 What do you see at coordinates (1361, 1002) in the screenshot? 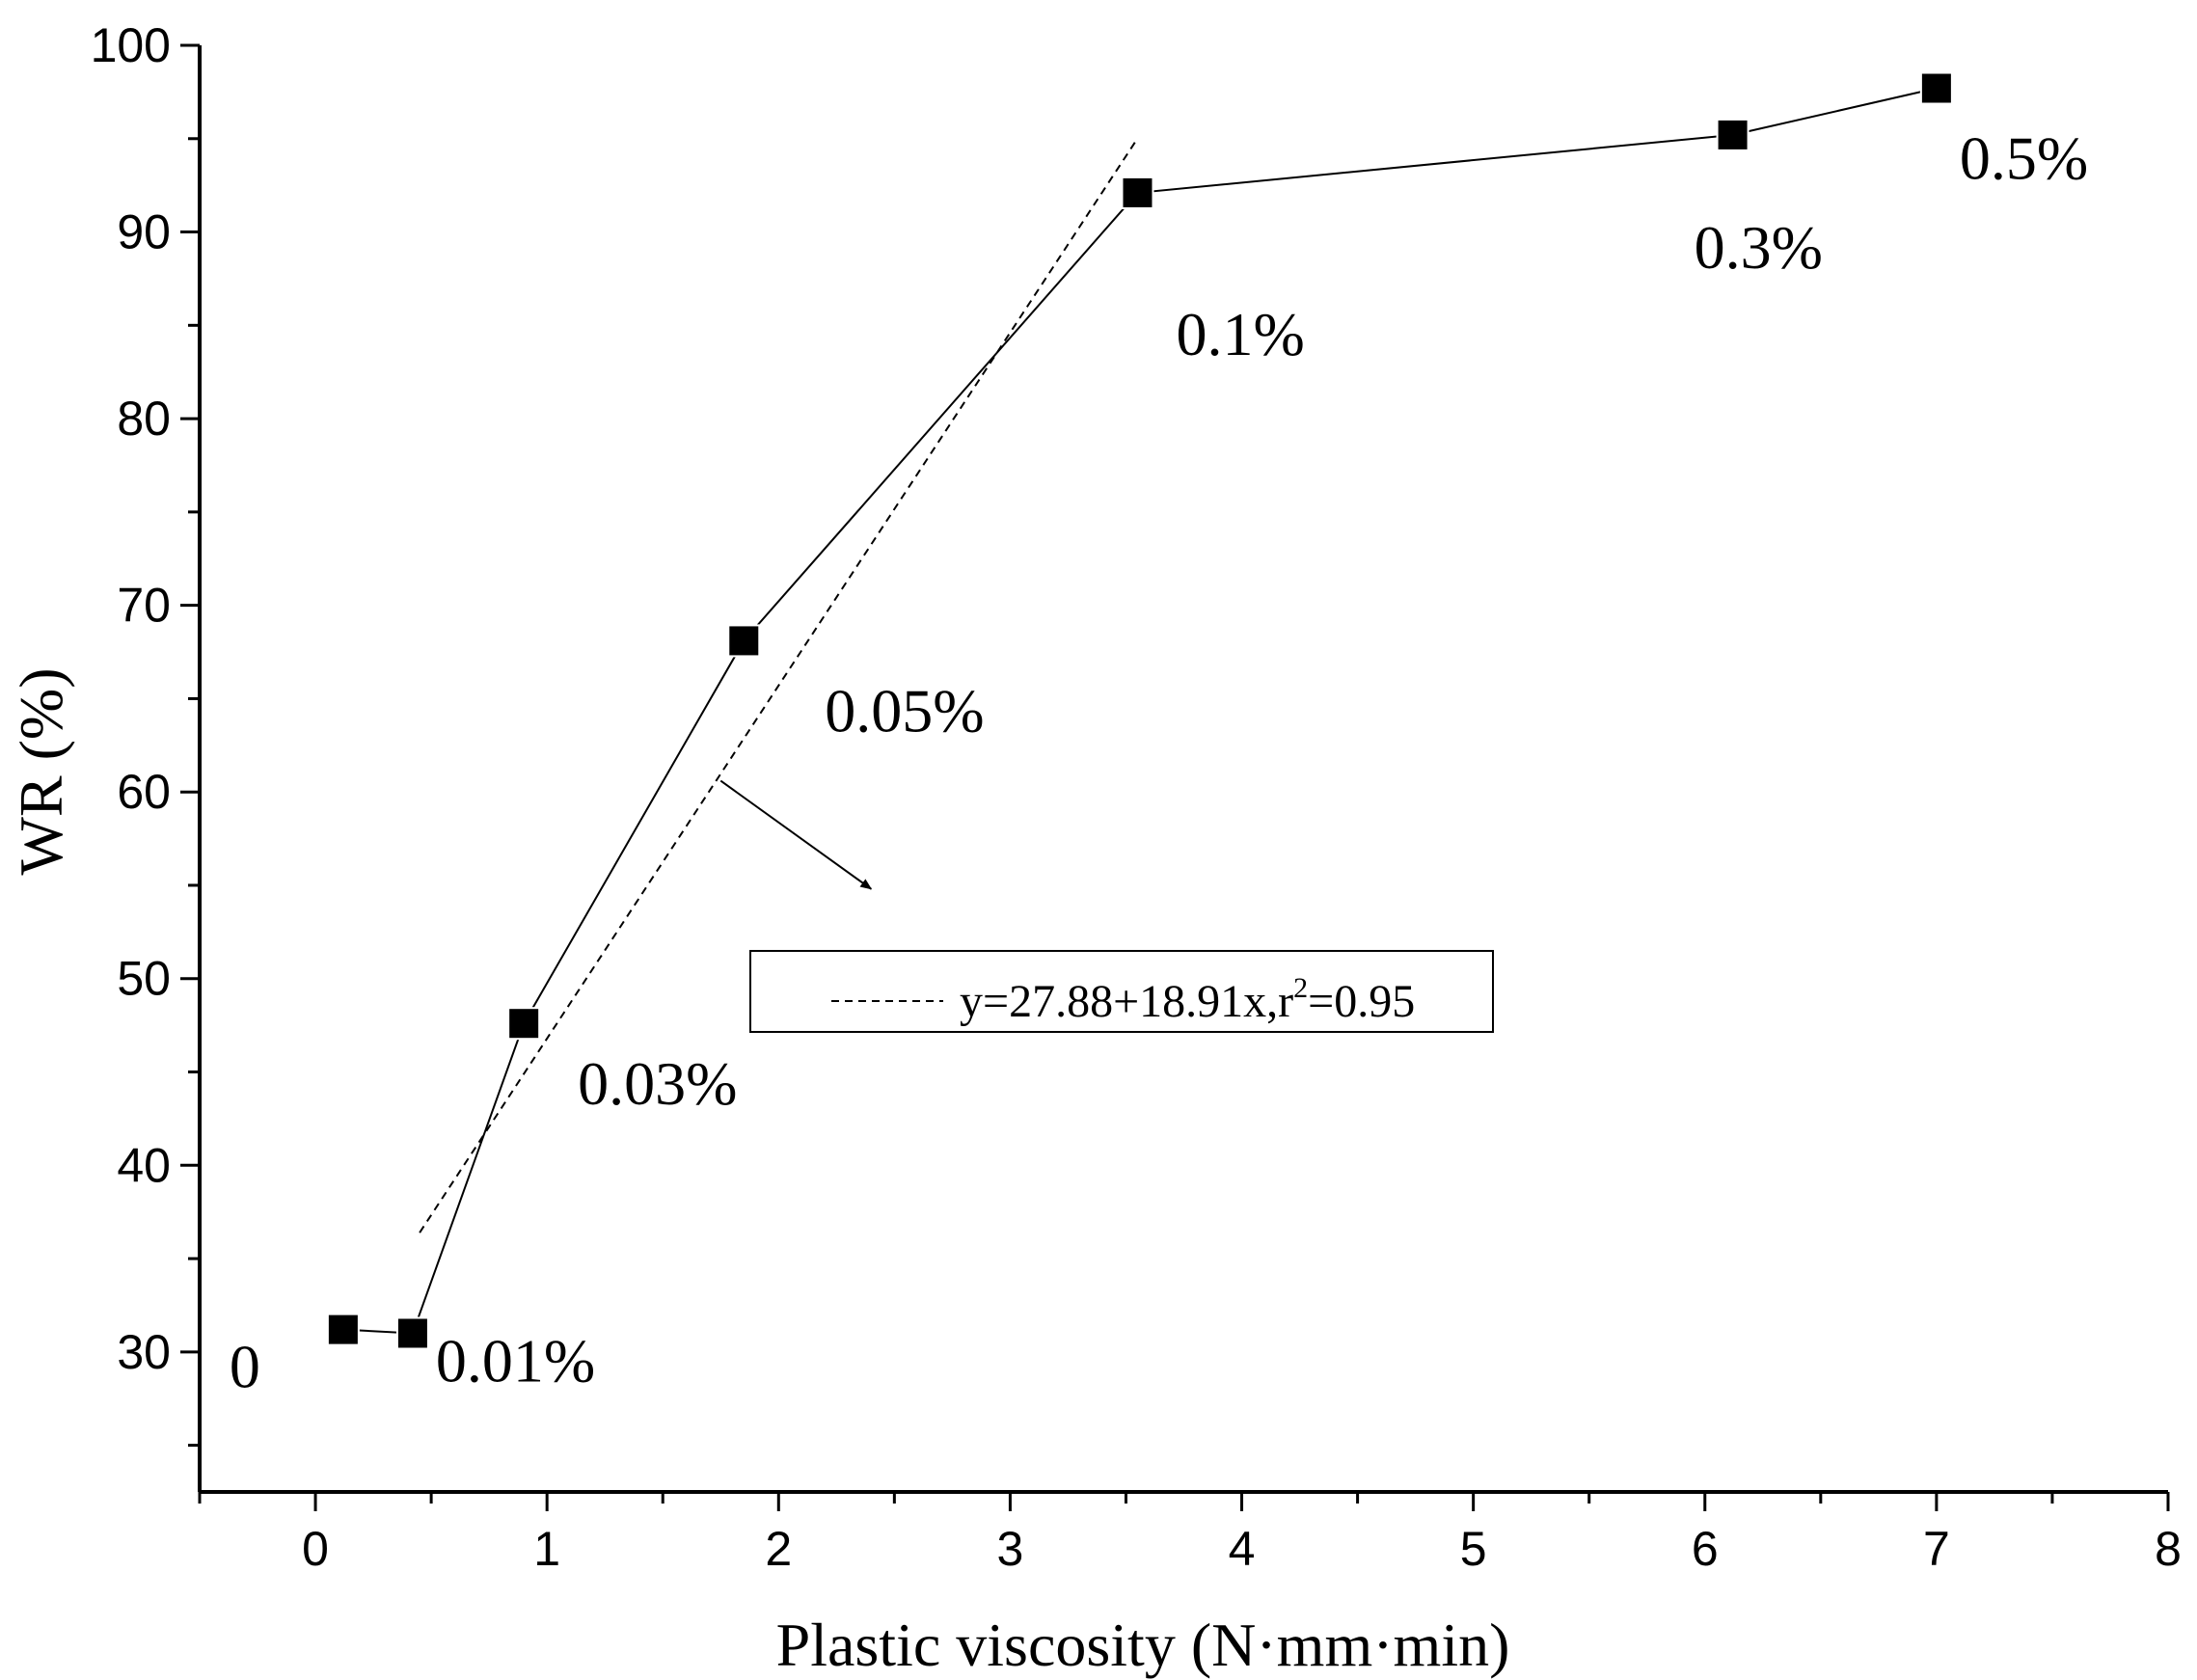
I see `legend-label-suffix: =0.95` at bounding box center [1361, 1002].